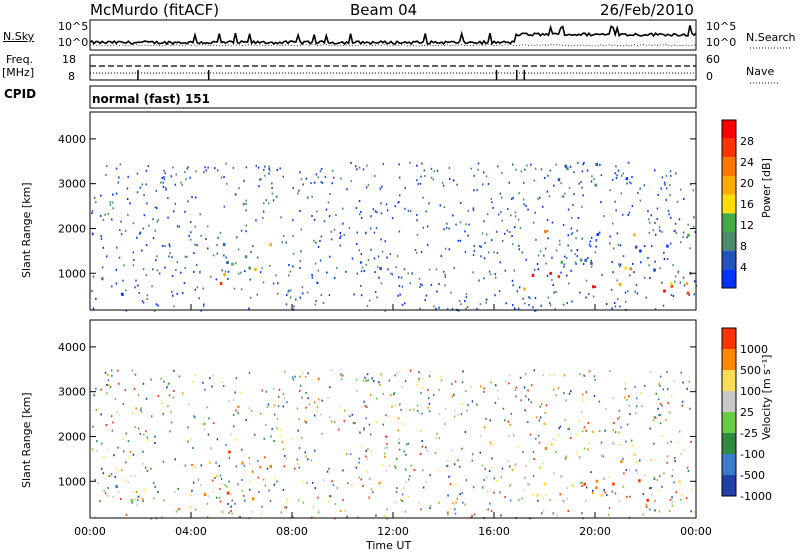  I want to click on xtick-label-5: 20:00, so click(595, 531).